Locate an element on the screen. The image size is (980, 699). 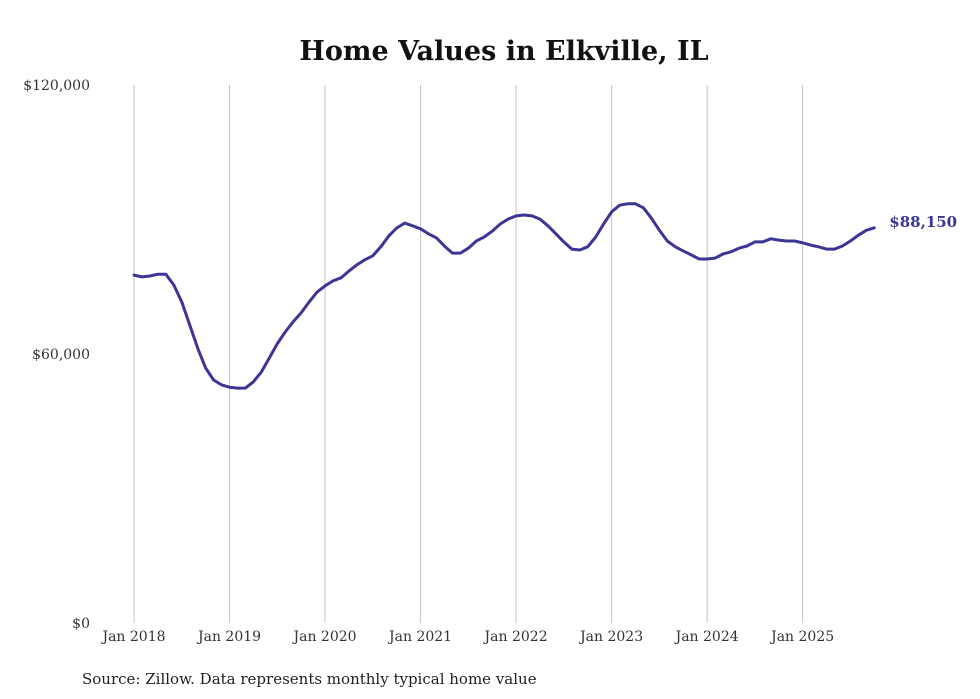
x-tick-label: Jan 2025 is located at coordinates (801, 637).